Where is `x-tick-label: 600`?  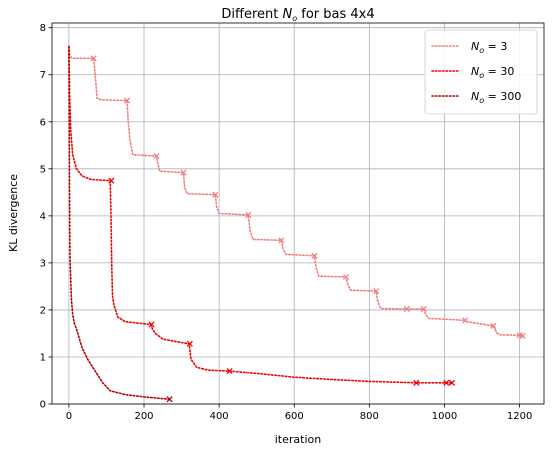
x-tick-label: 600 is located at coordinates (294, 416).